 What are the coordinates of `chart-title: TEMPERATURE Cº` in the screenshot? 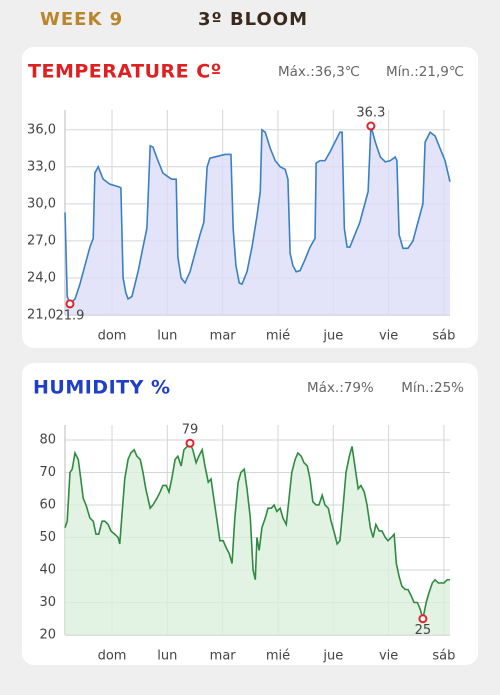 It's located at (125, 72).